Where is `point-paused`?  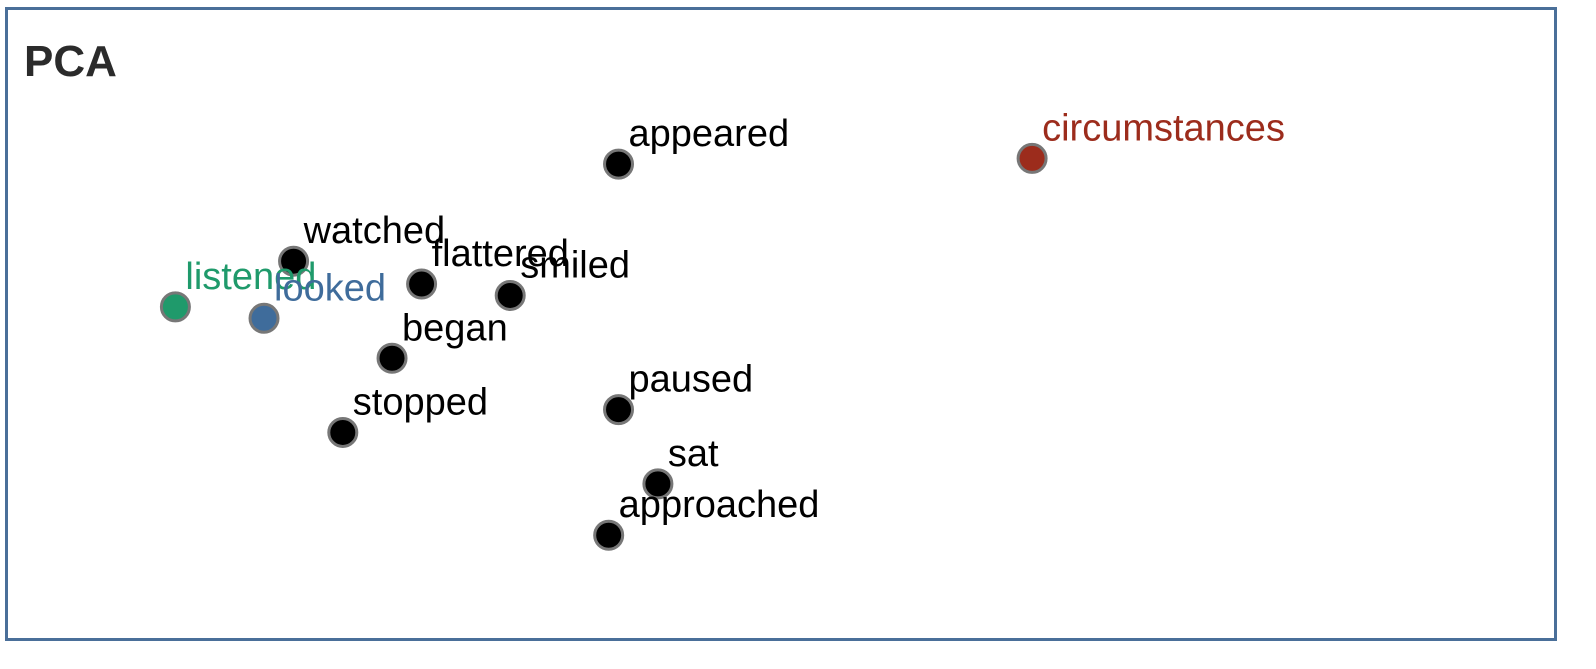
point-paused is located at coordinates (619, 410).